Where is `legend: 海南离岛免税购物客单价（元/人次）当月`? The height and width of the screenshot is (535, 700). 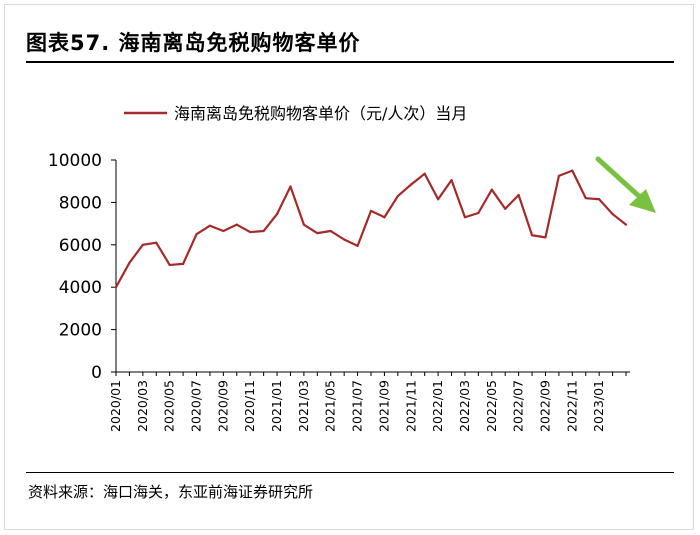 legend: 海南离岛免税购物客单价（元/人次）当月 is located at coordinates (295, 113).